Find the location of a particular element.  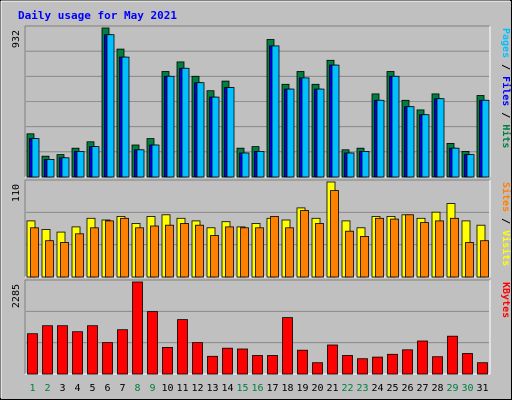

x-tick-label-13: 13 is located at coordinates (212, 388).